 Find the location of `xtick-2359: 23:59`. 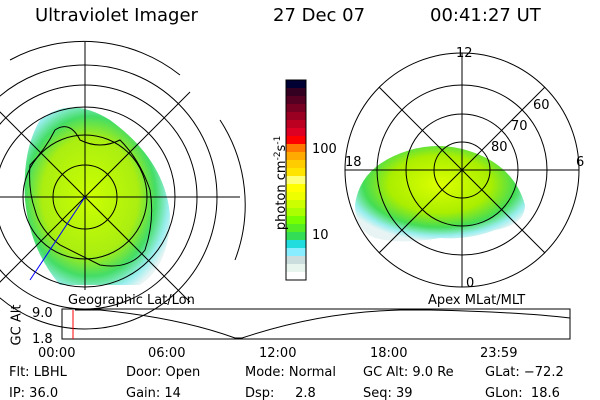

xtick-2359: 23:59 is located at coordinates (499, 353).